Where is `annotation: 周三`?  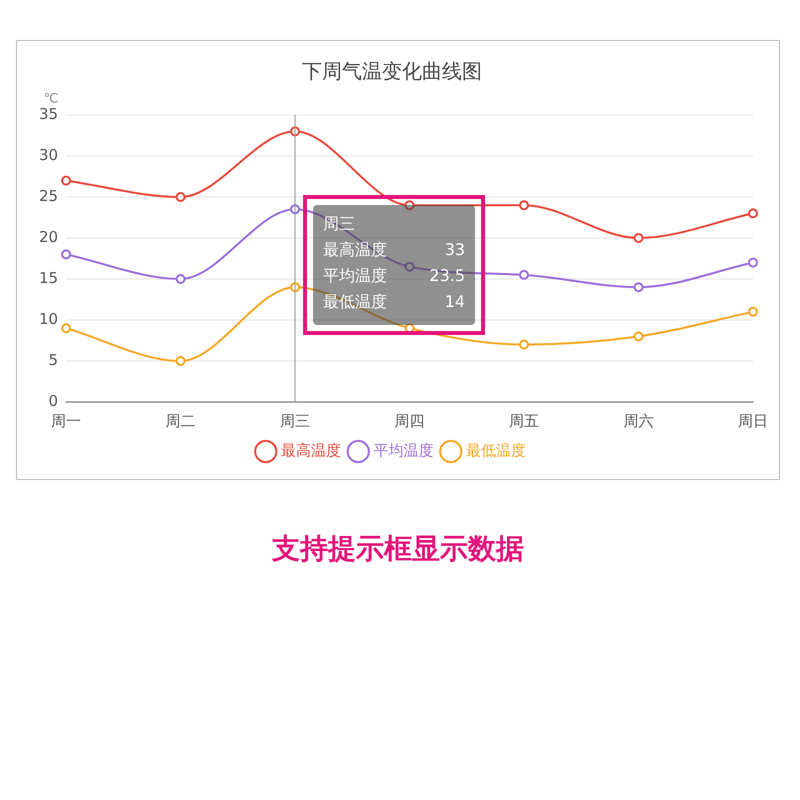 annotation: 周三 is located at coordinates (339, 224).